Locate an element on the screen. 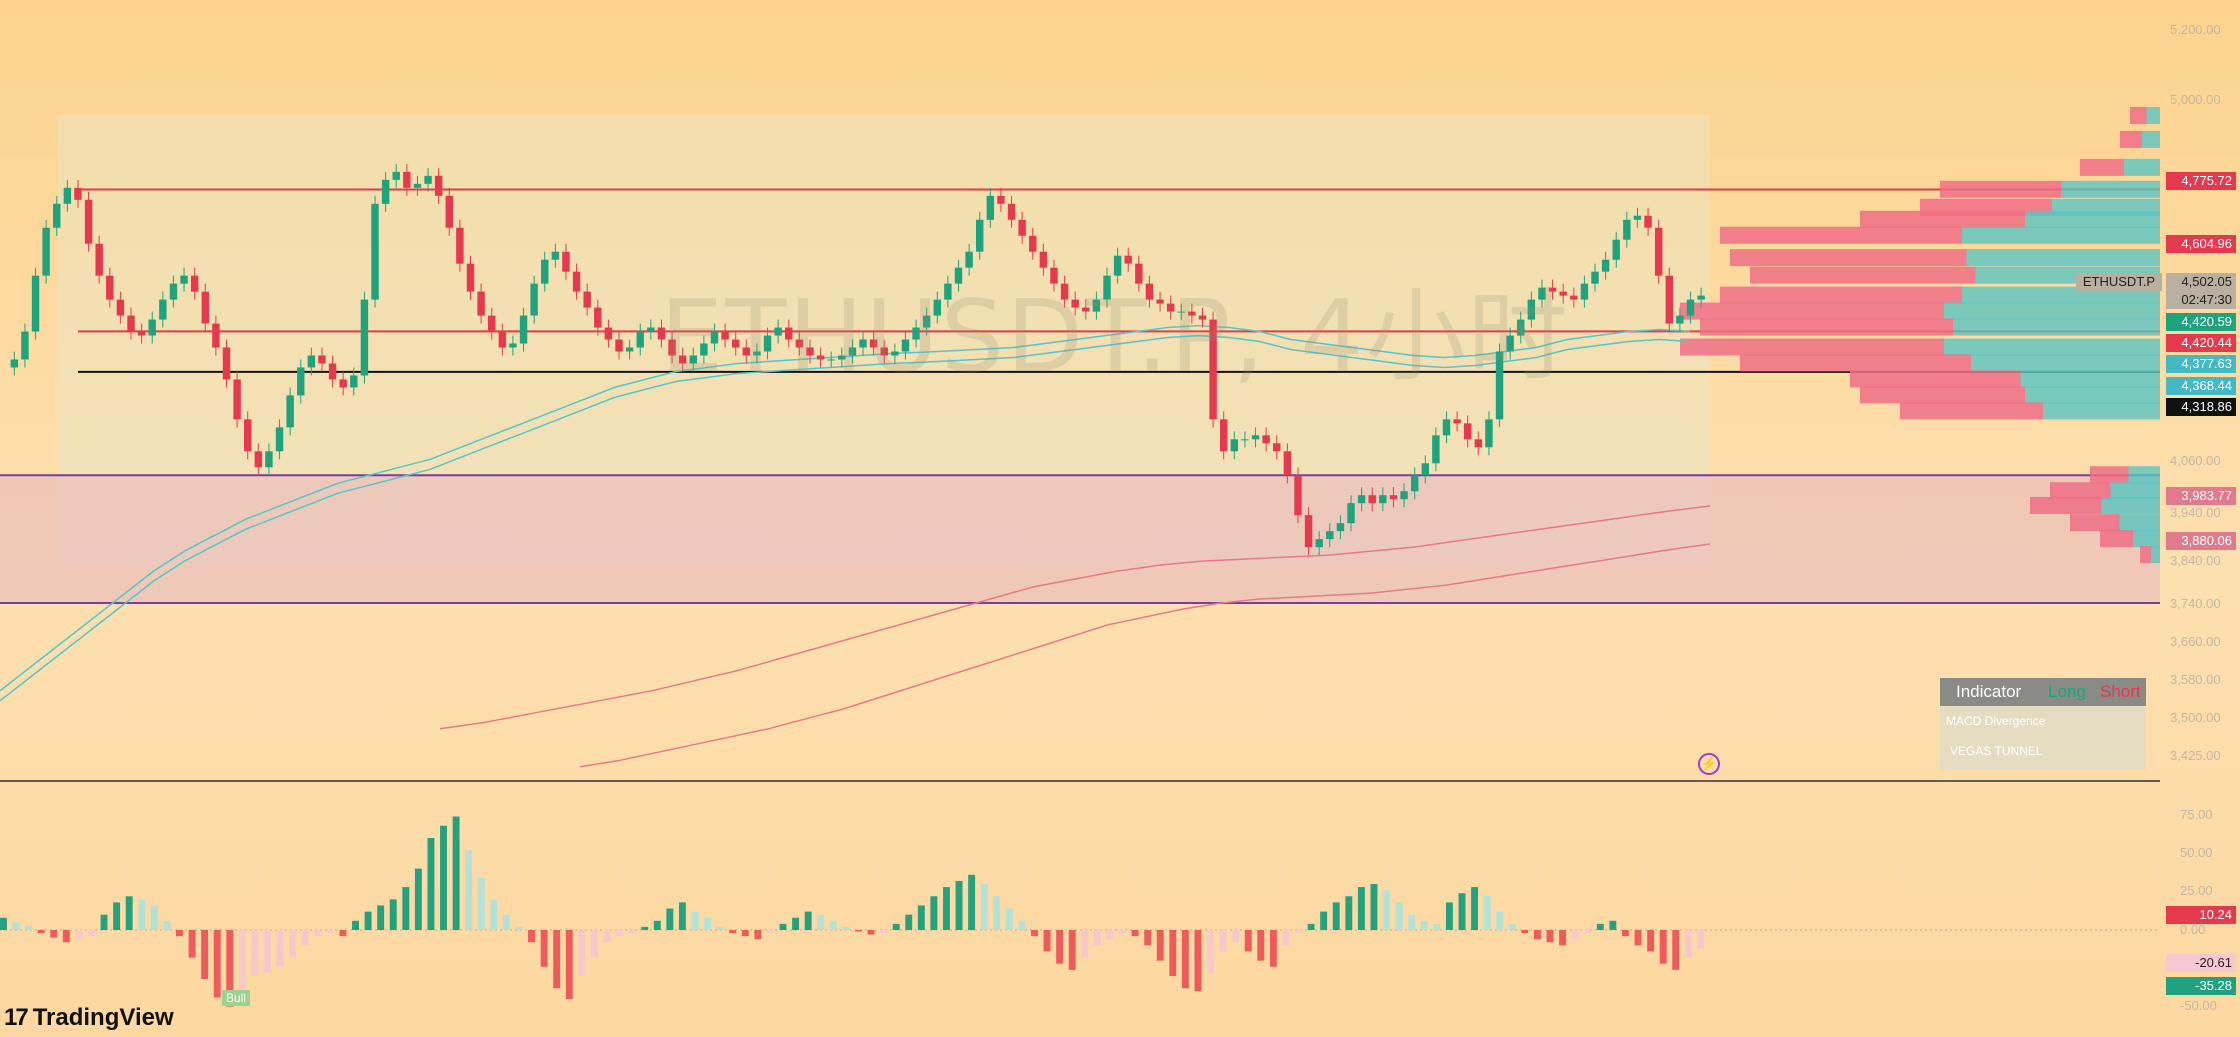 Image resolution: width=2240 pixels, height=1037 pixels. lightning-icon: ⚡ is located at coordinates (1709, 764).